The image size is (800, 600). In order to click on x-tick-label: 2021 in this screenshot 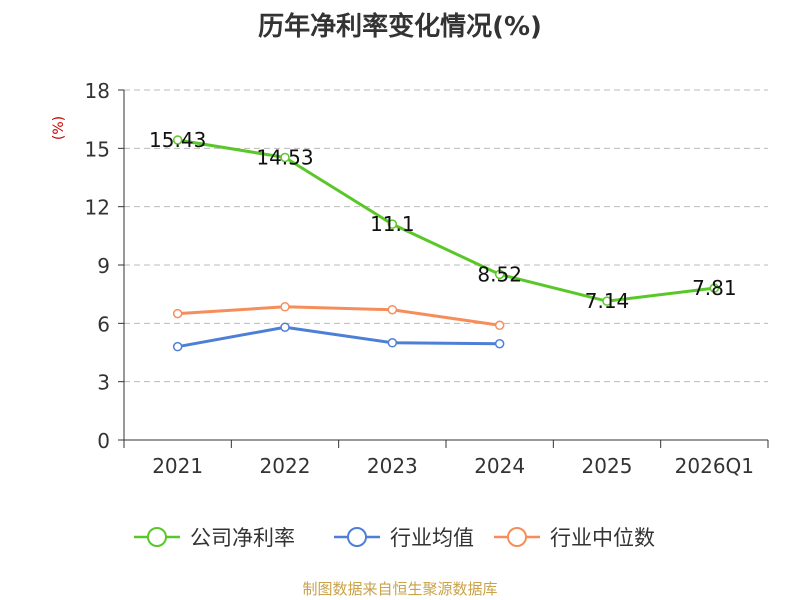, I will do `click(177, 466)`.